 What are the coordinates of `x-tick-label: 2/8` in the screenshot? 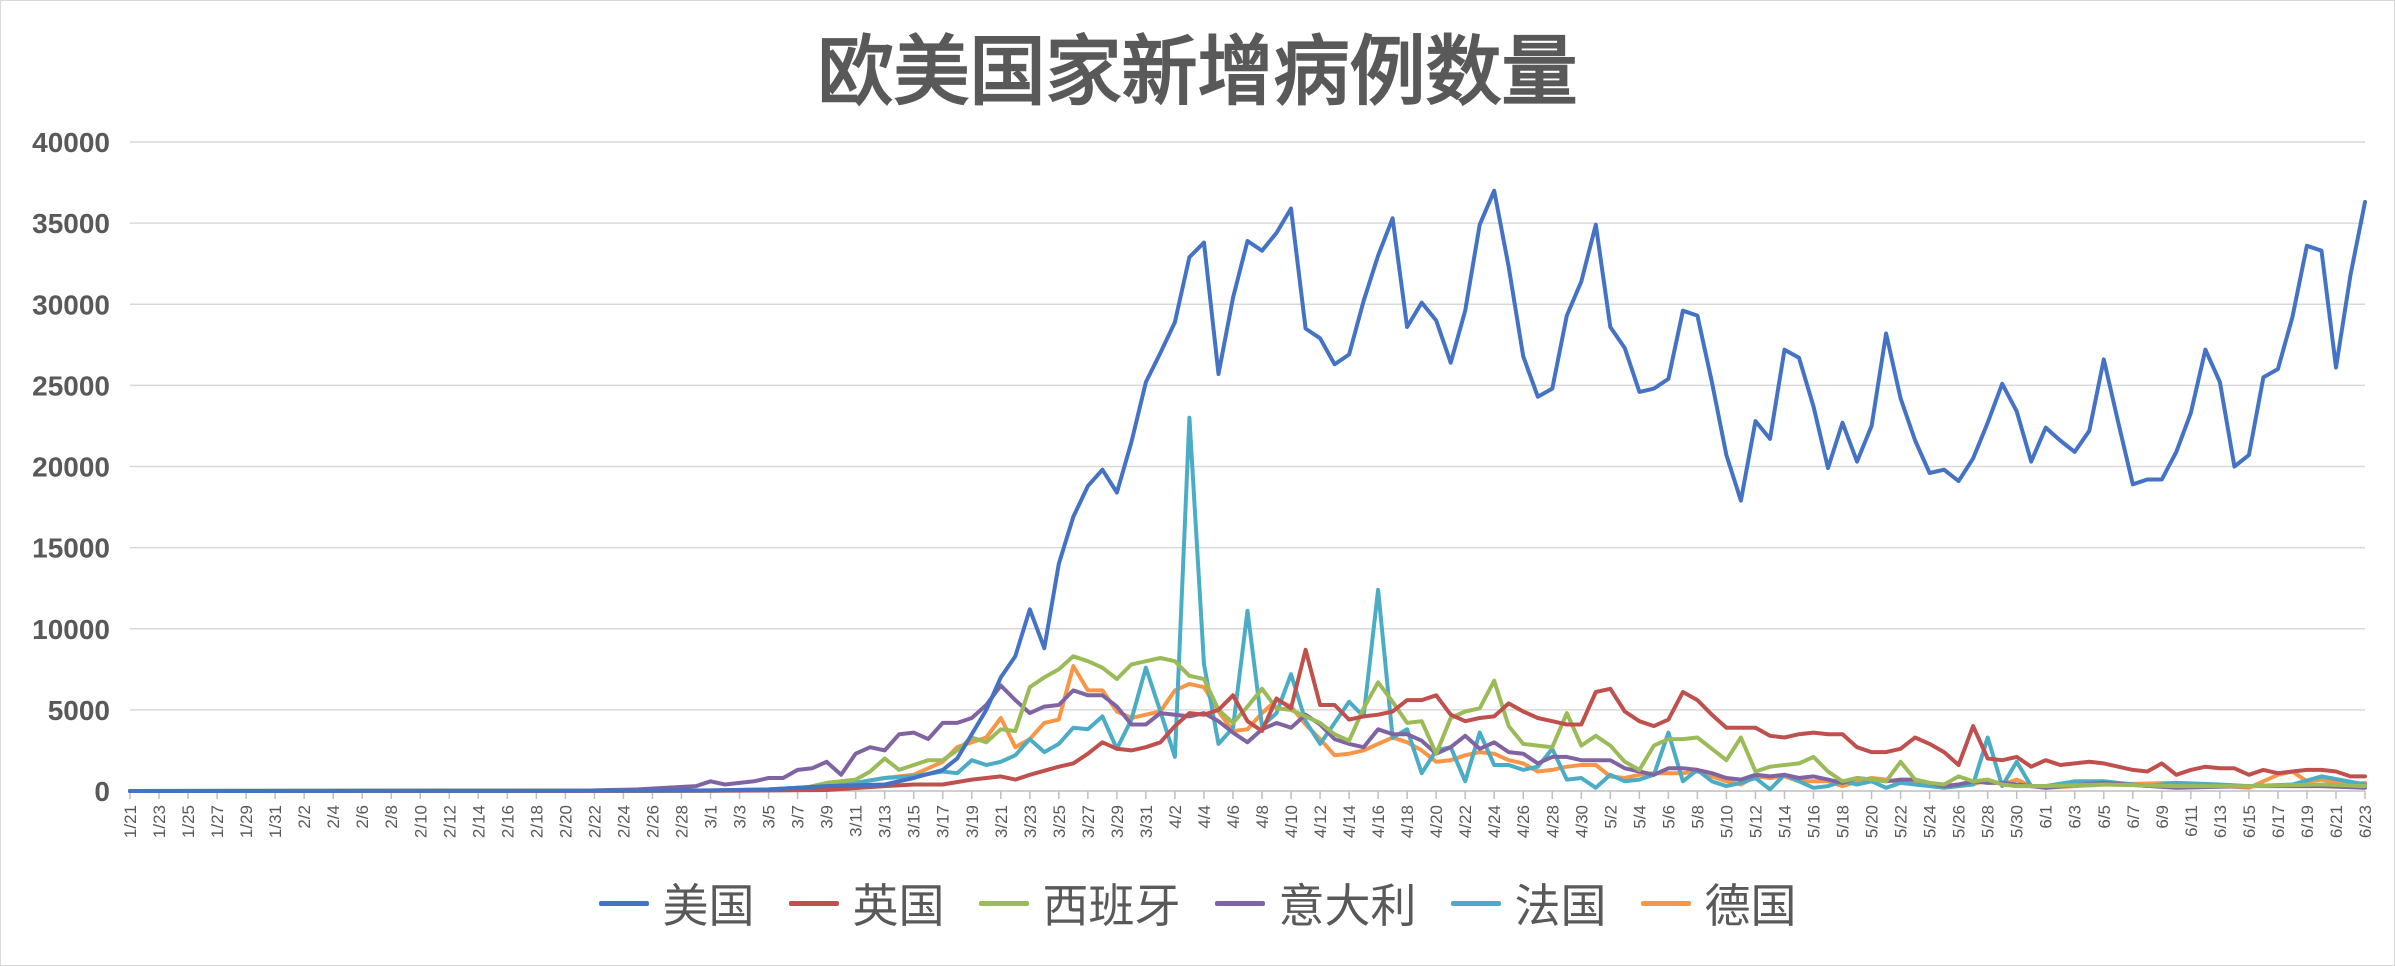 It's located at (391, 817).